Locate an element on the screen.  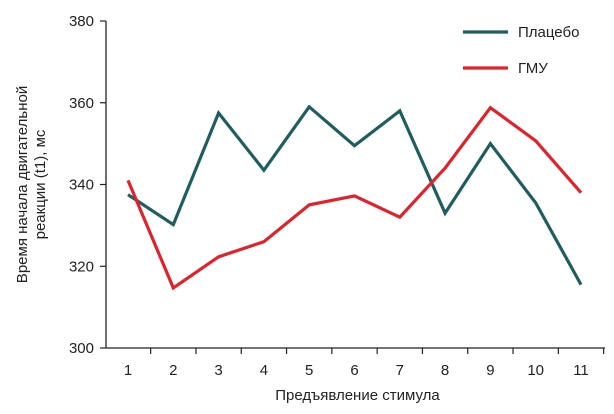
x-tick-label: 10 is located at coordinates (535, 370).